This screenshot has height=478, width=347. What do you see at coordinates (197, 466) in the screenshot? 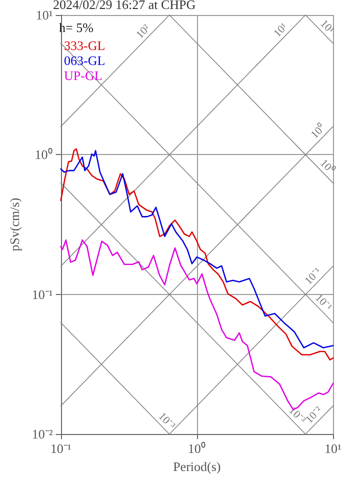
I see `x-axis-title: Period(s)` at bounding box center [197, 466].